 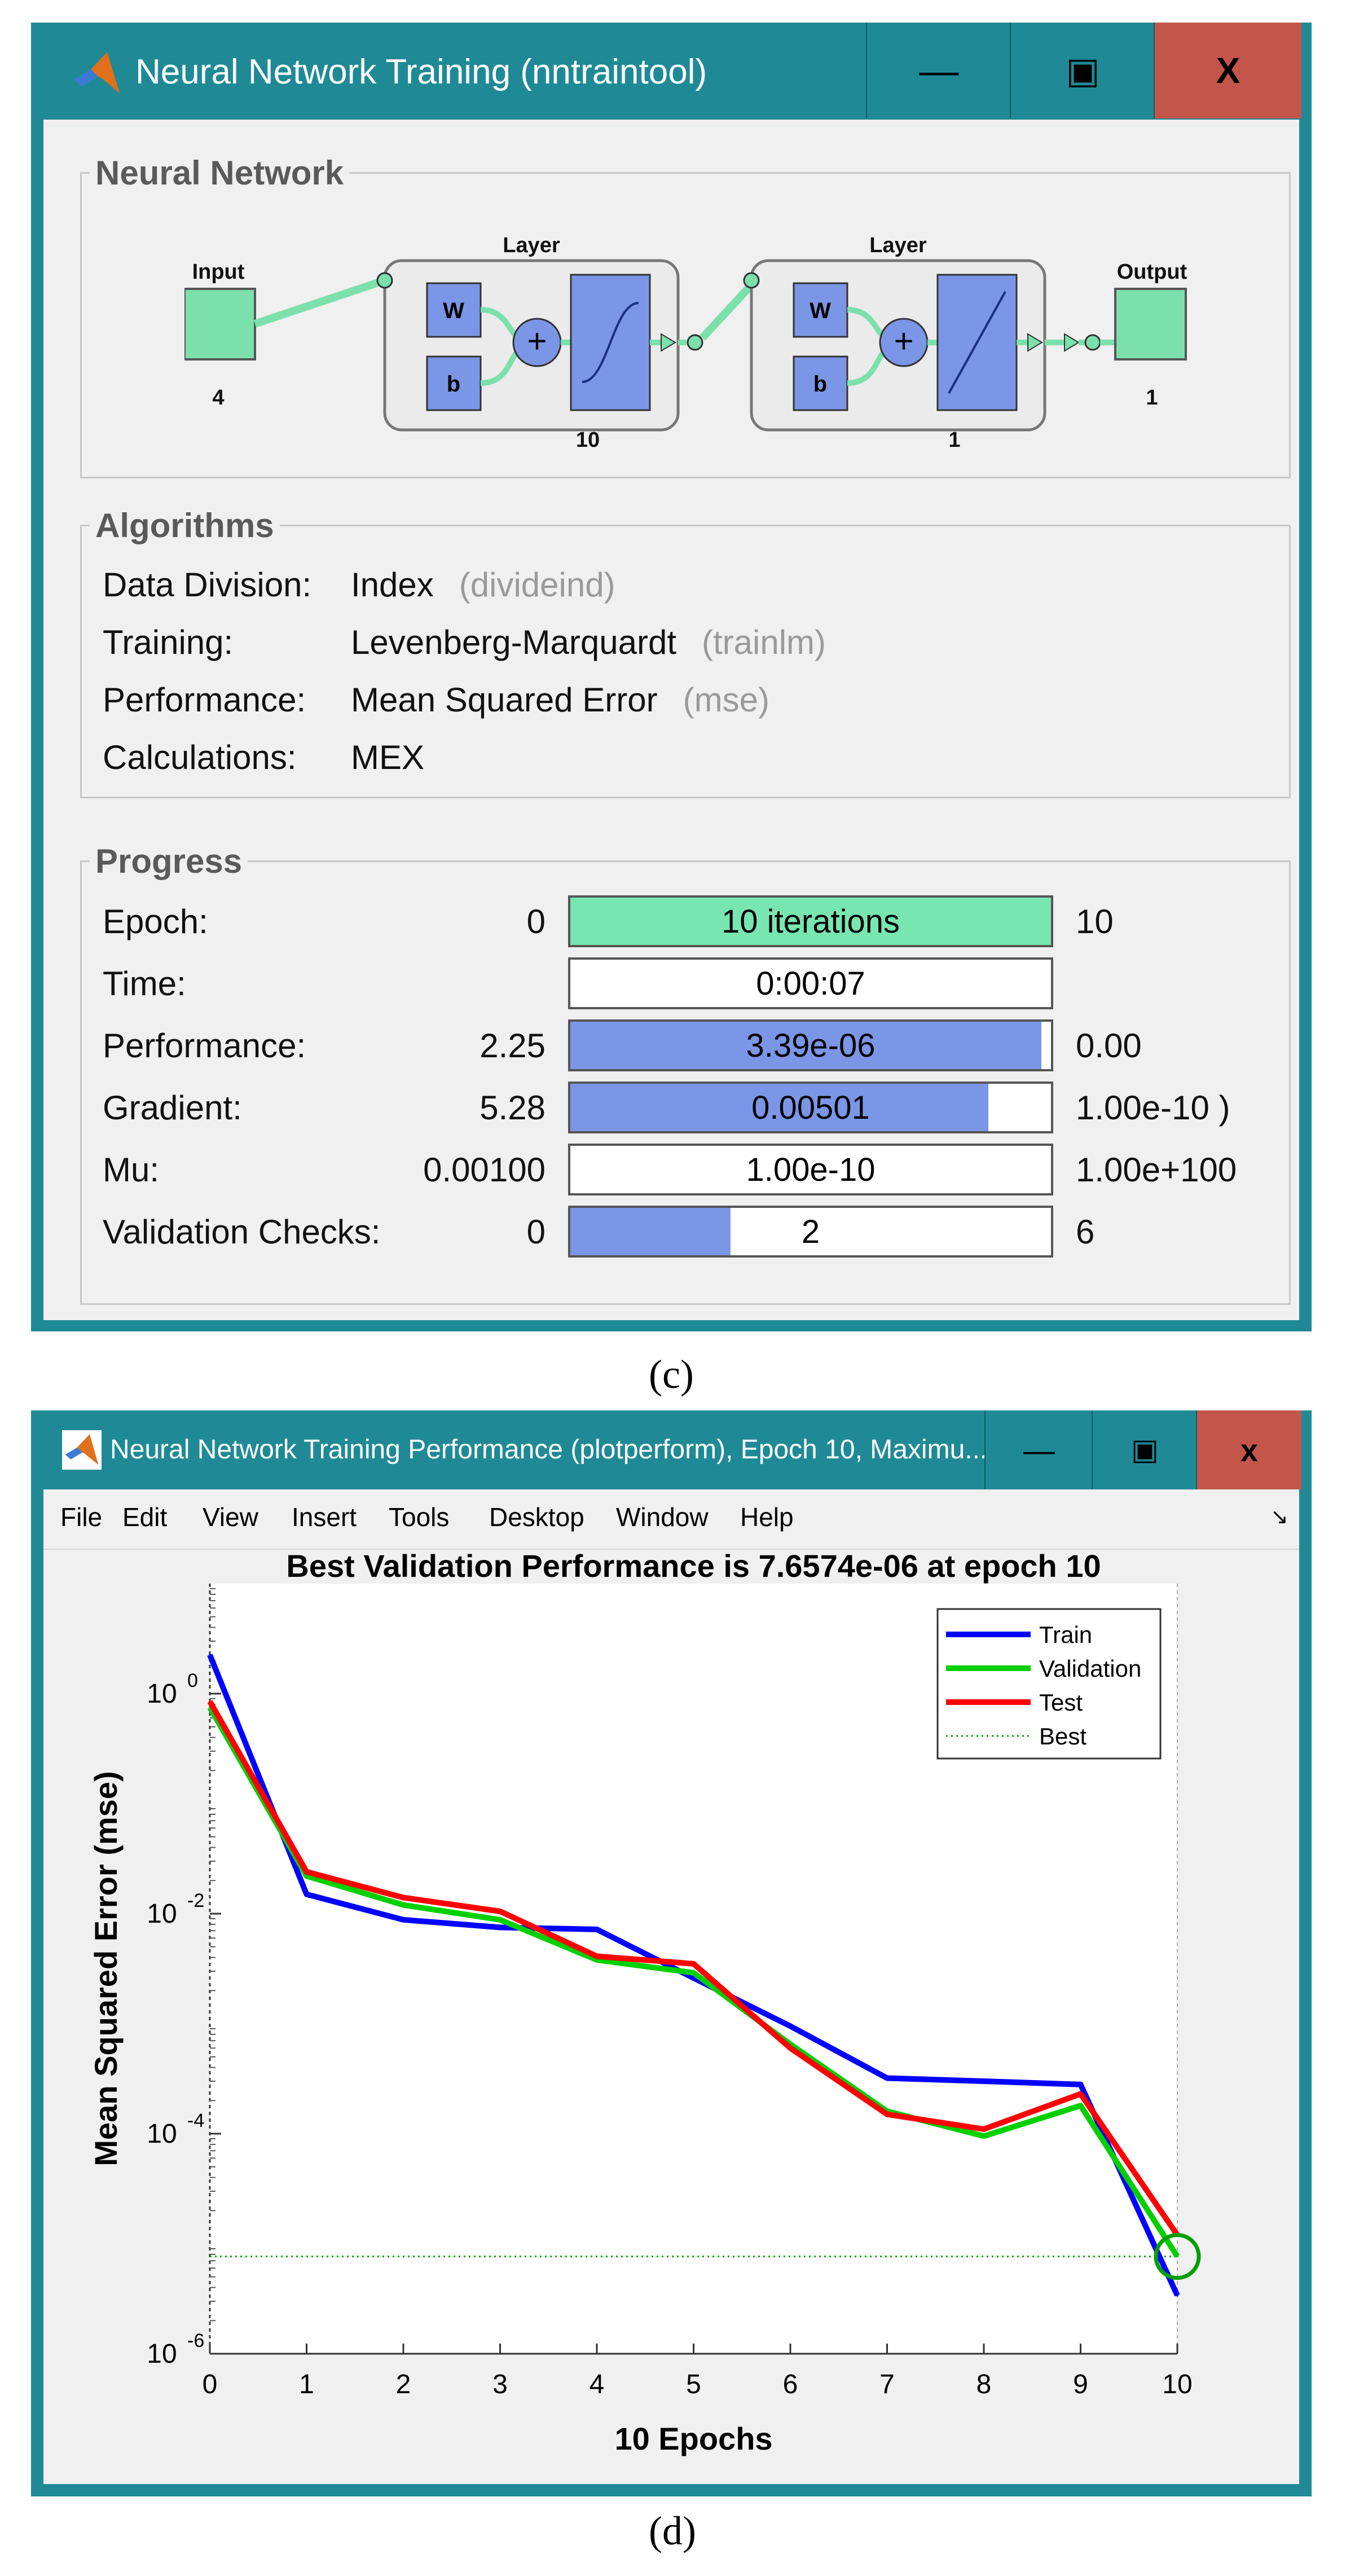 I want to click on y-tick-label-exponent: -6, so click(x=195, y=2341).